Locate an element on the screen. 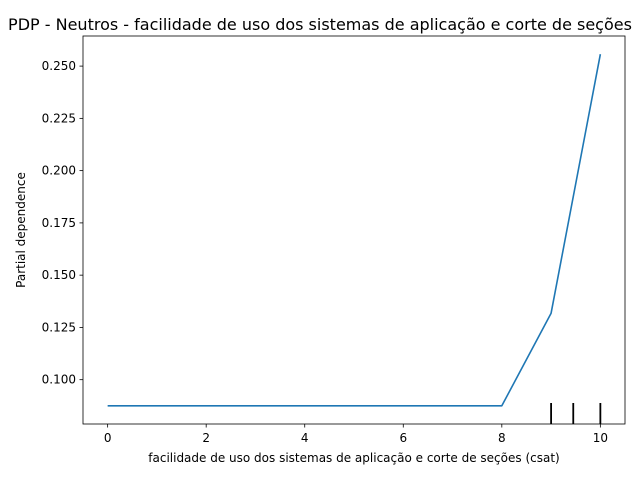  y-tick-label: 0.150 is located at coordinates (59, 275).